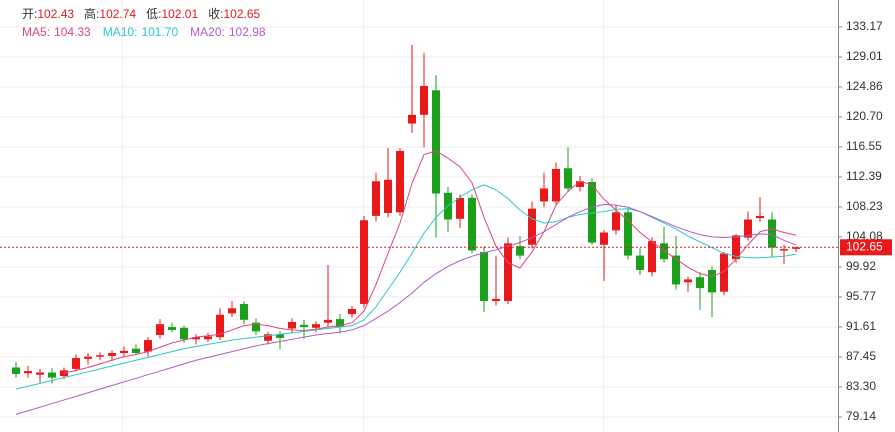 This screenshot has width=895, height=432. What do you see at coordinates (55, 14) in the screenshot?
I see `header-value: 102.43` at bounding box center [55, 14].